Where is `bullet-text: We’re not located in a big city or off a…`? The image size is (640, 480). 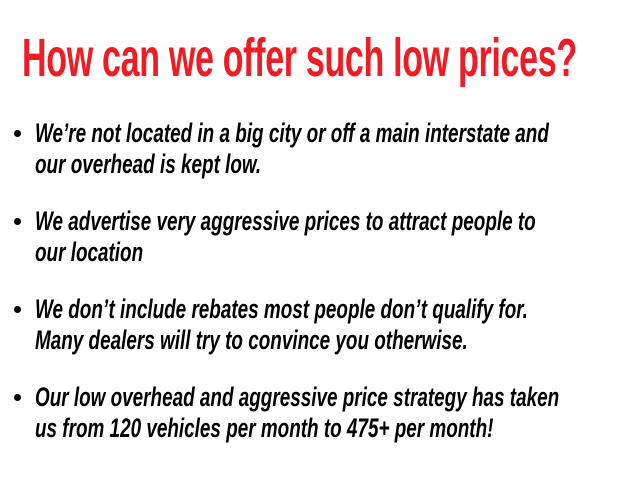
bullet-text: We’re not located in a big city or off a… is located at coordinates (292, 133).